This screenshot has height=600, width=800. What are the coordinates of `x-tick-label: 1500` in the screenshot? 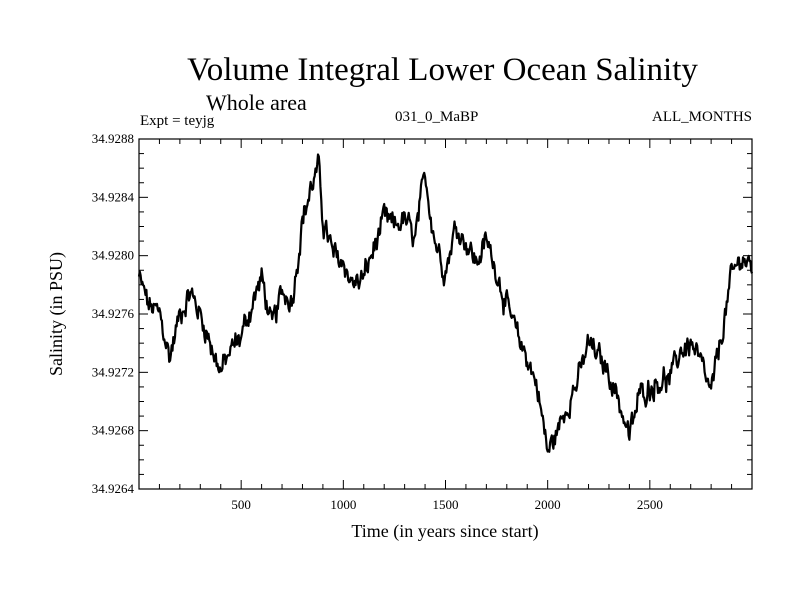 It's located at (446, 504).